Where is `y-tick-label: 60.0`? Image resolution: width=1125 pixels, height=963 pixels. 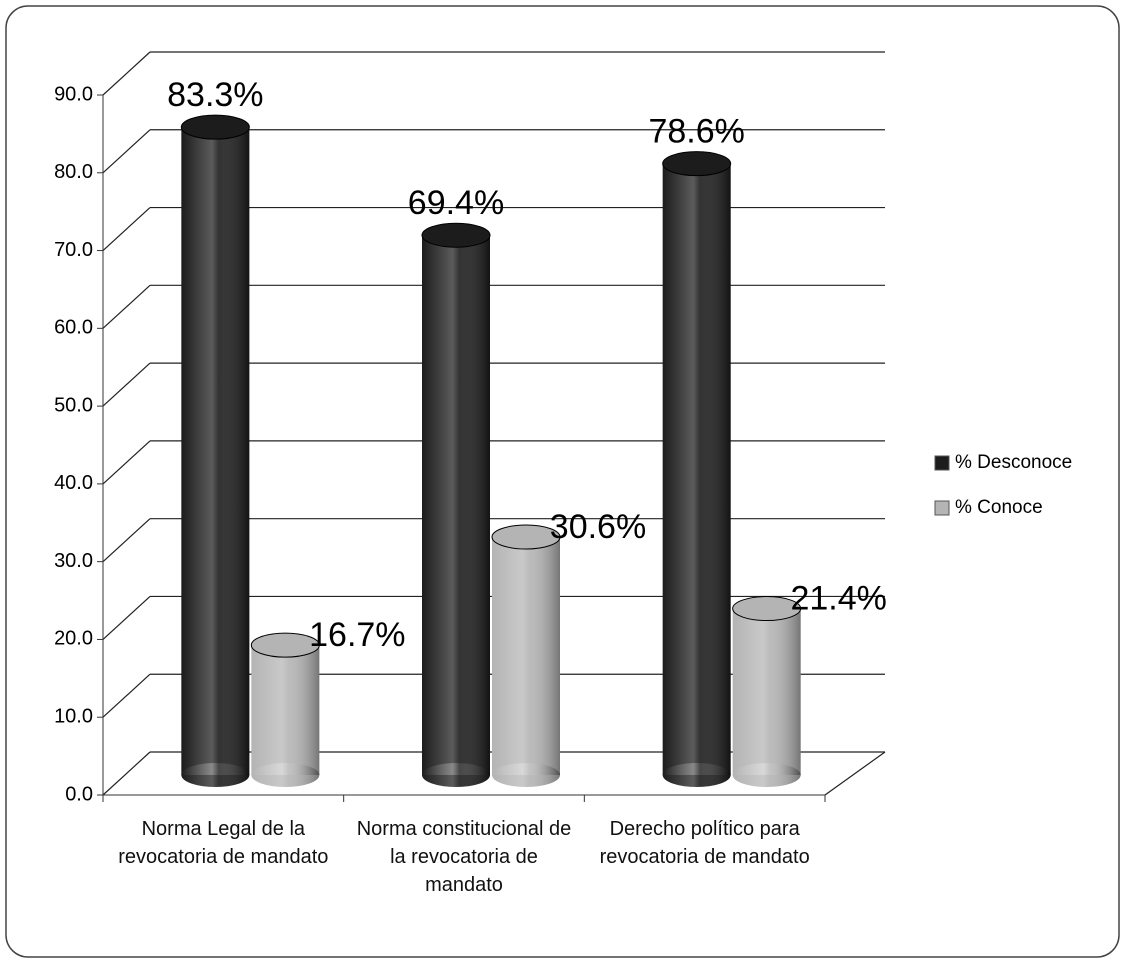 y-tick-label: 60.0 is located at coordinates (73, 328).